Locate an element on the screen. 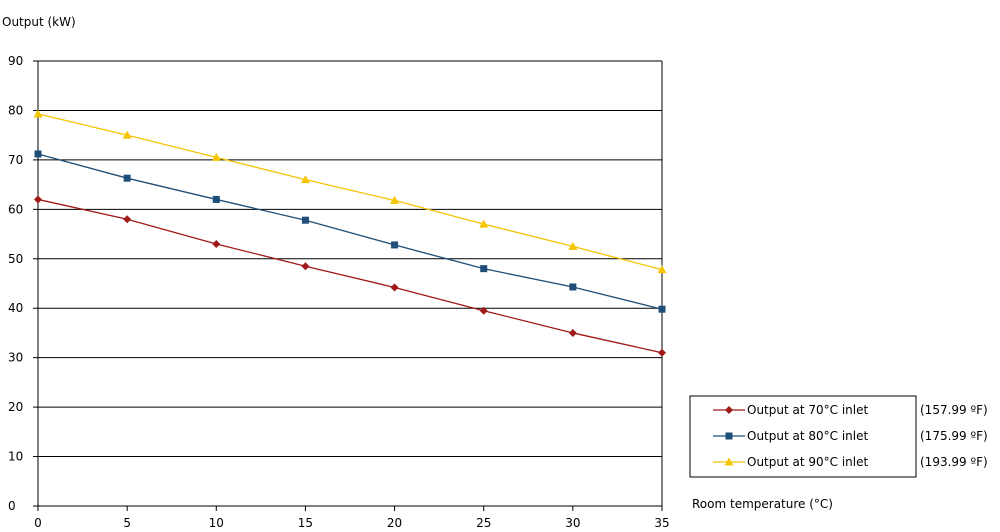 This screenshot has width=1000, height=532. y-tick-label-0: 0 is located at coordinates (12, 506).